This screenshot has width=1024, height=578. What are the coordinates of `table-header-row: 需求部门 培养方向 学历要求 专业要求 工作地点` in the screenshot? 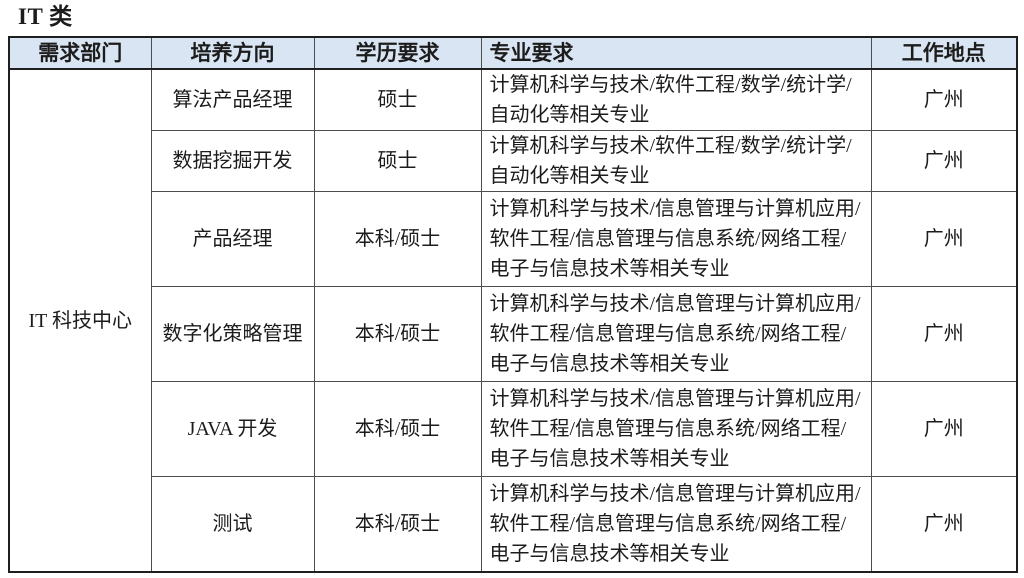 It's located at (513, 53).